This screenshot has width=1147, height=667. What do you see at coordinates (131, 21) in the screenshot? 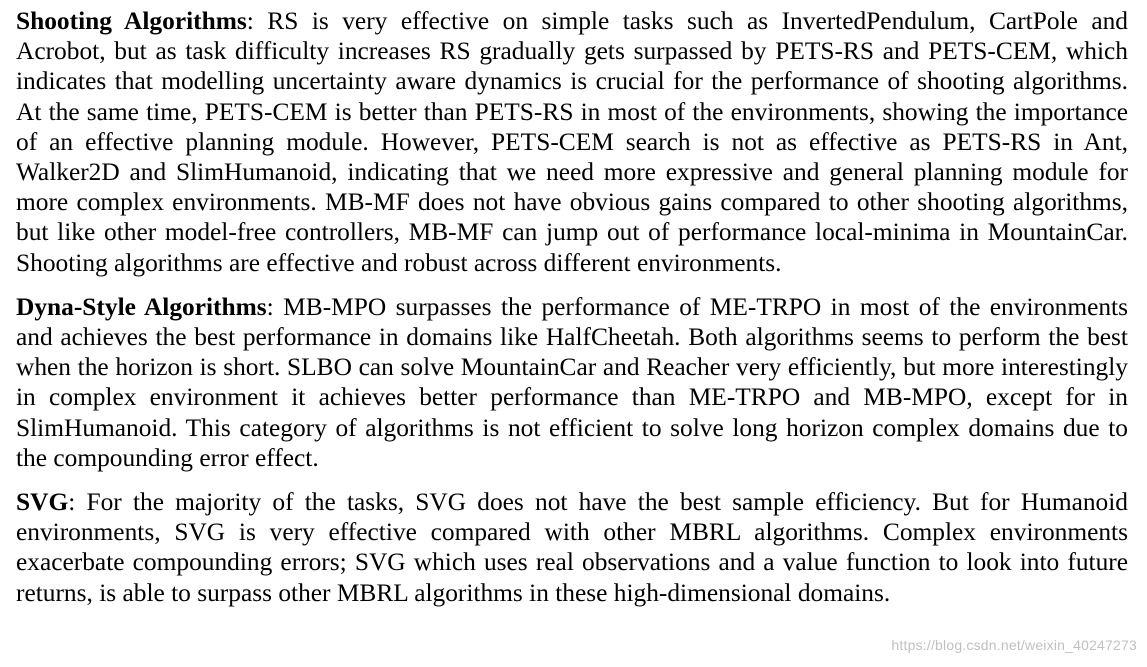
I see `paragraph-heading: Shooting Algorithms` at bounding box center [131, 21].